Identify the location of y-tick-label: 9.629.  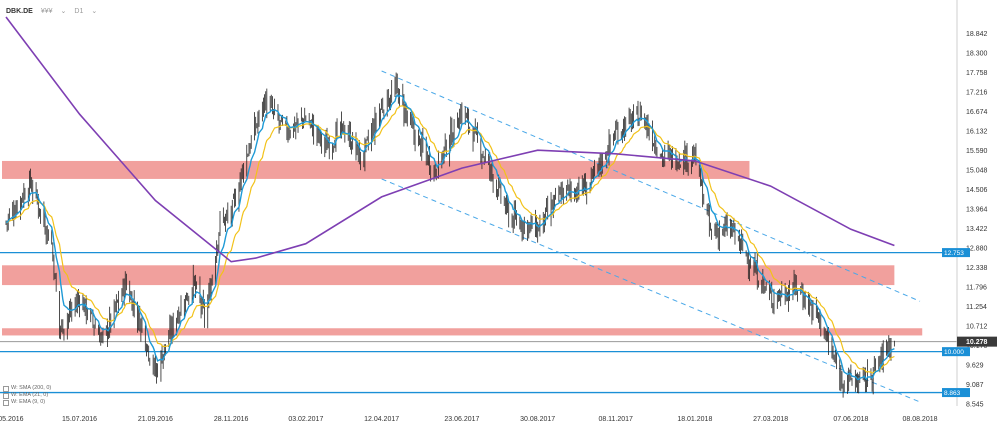
(975, 365).